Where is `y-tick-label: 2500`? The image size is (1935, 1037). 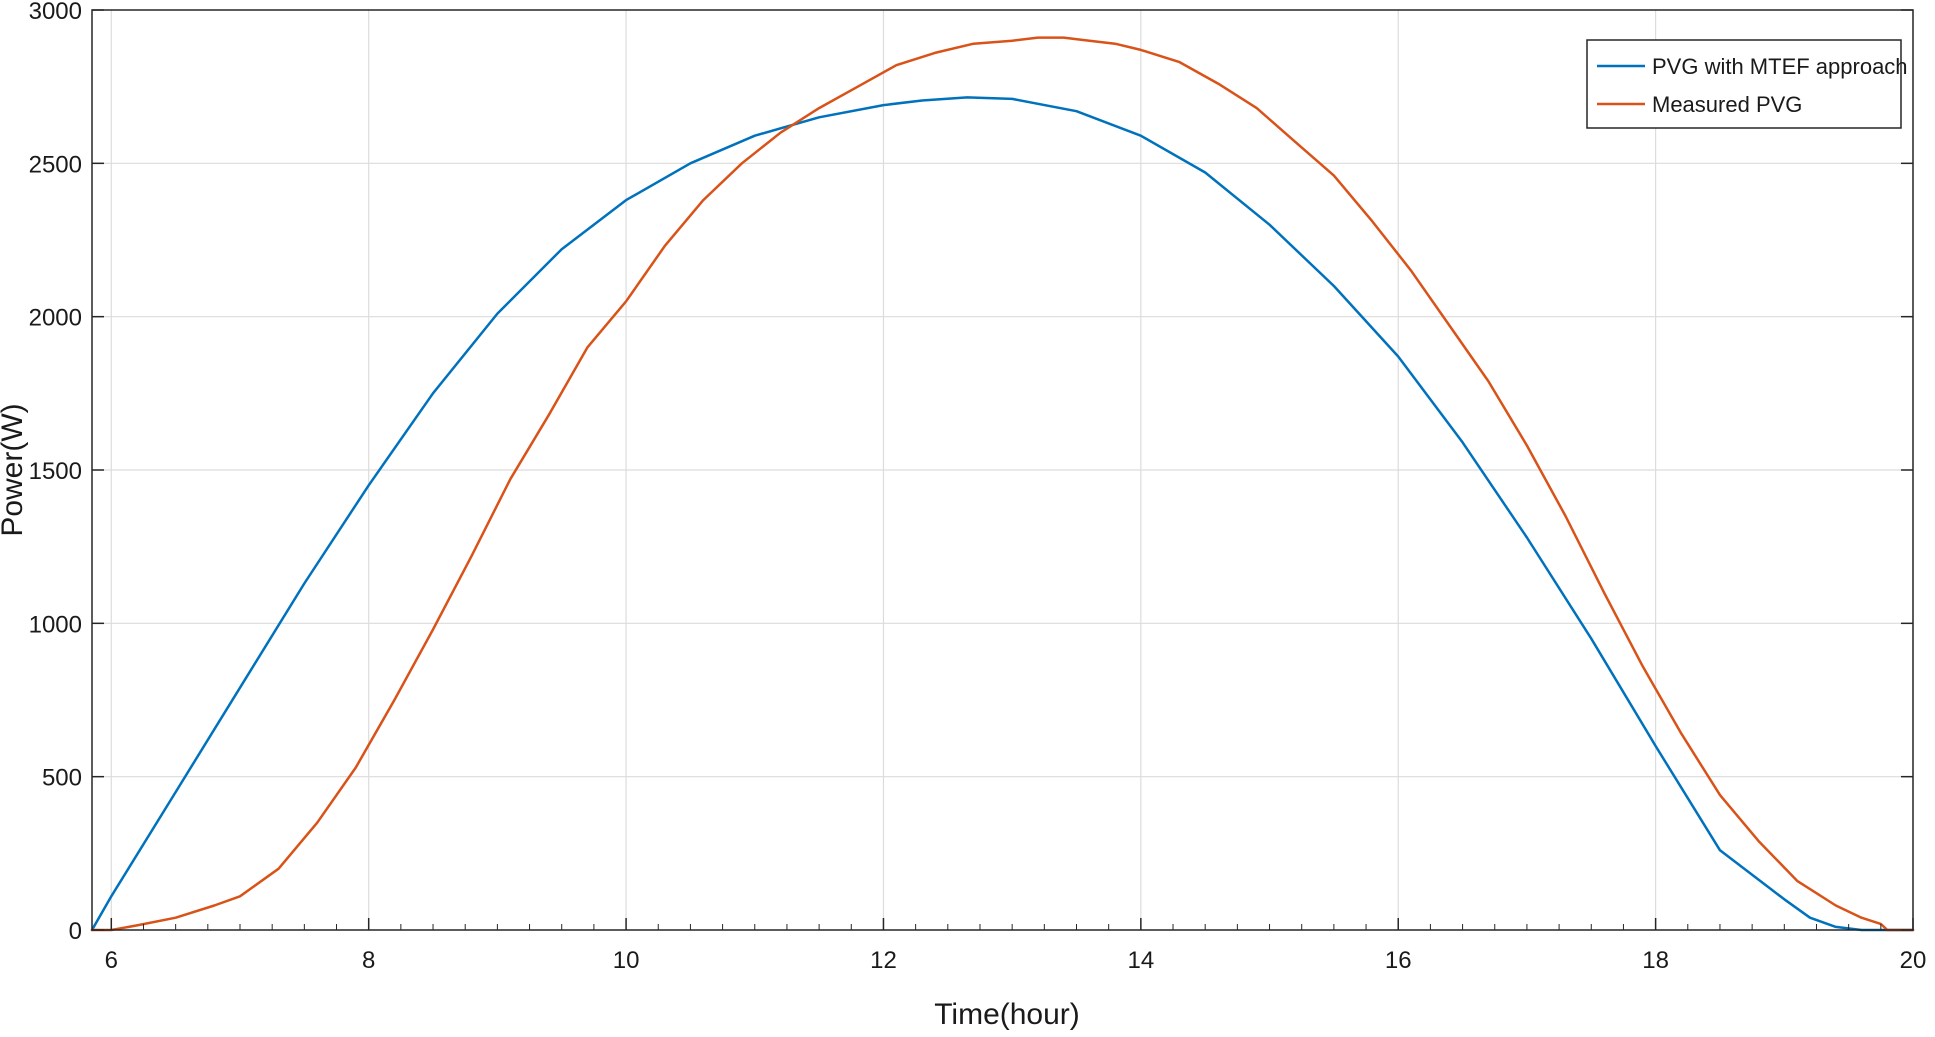
y-tick-label: 2500 is located at coordinates (55, 164).